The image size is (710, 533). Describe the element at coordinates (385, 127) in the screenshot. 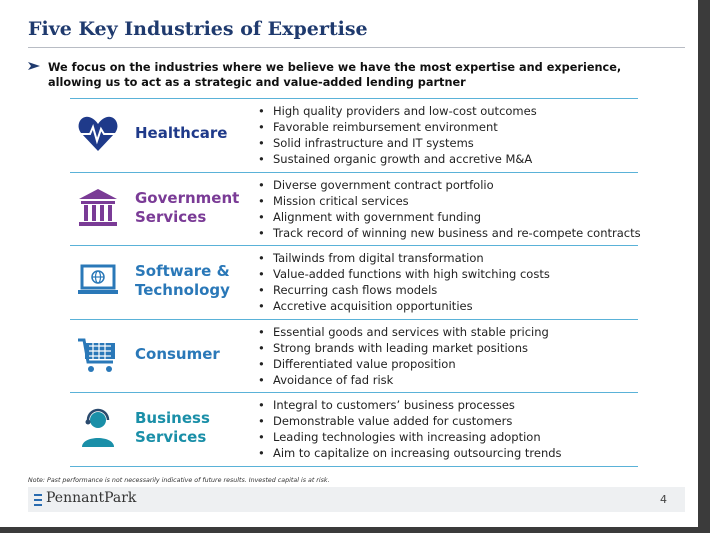

I see `bullet-text: Favorable reimbursement environment` at that location.